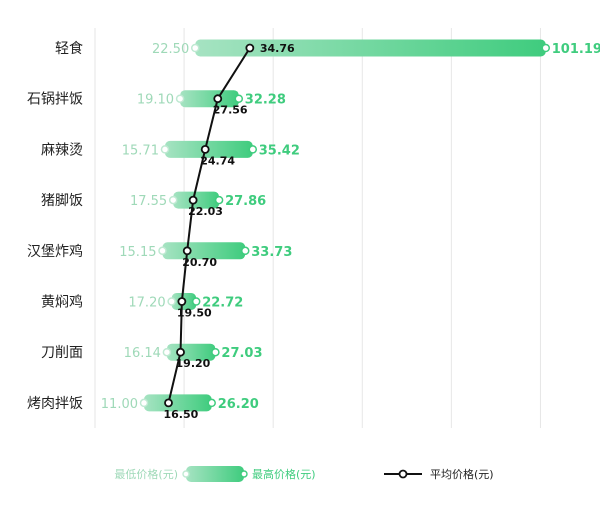  What do you see at coordinates (271, 252) in the screenshot?
I see `max-value-label: 33.73` at bounding box center [271, 252].